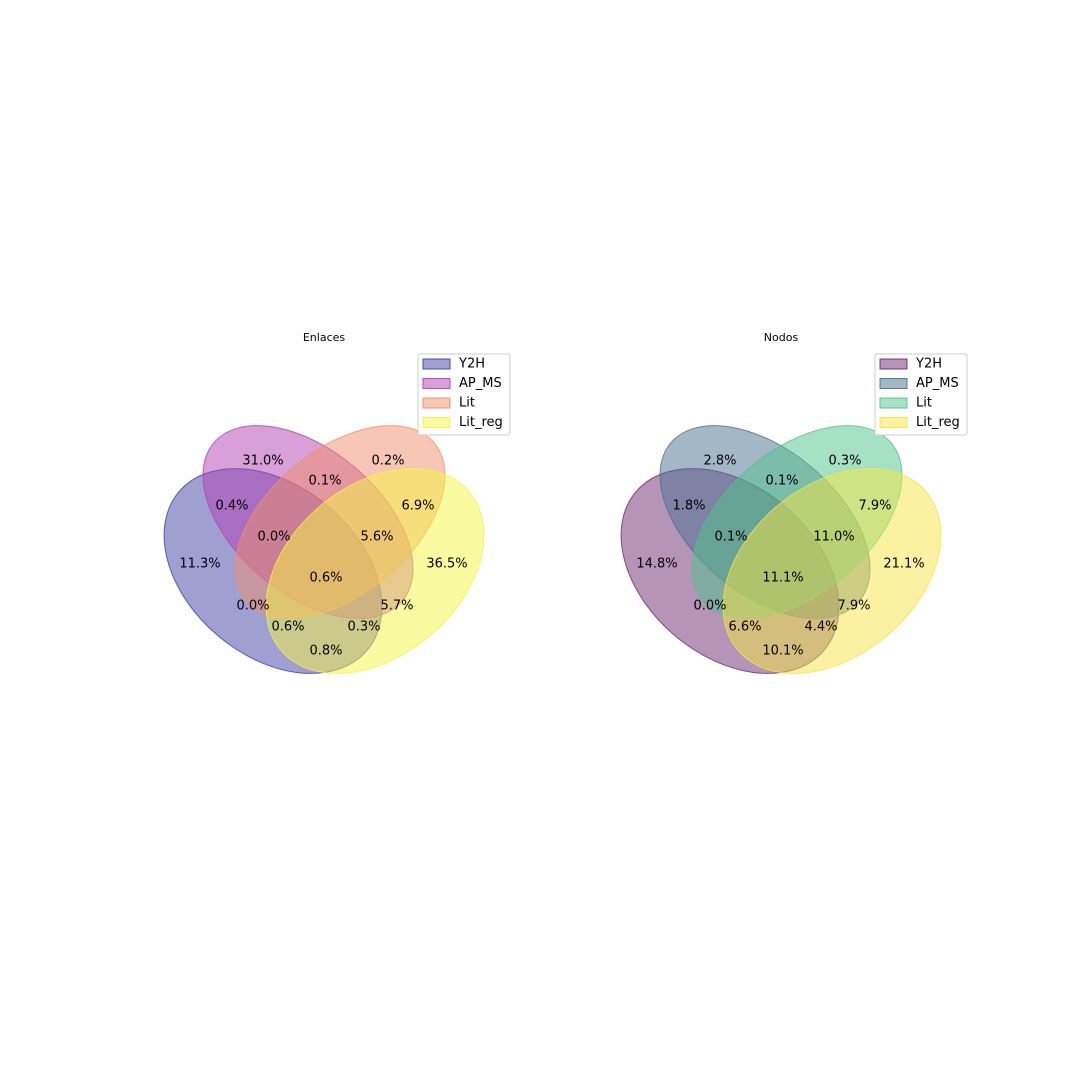  What do you see at coordinates (231, 506) in the screenshot?
I see `region-label: 0.4%` at bounding box center [231, 506].